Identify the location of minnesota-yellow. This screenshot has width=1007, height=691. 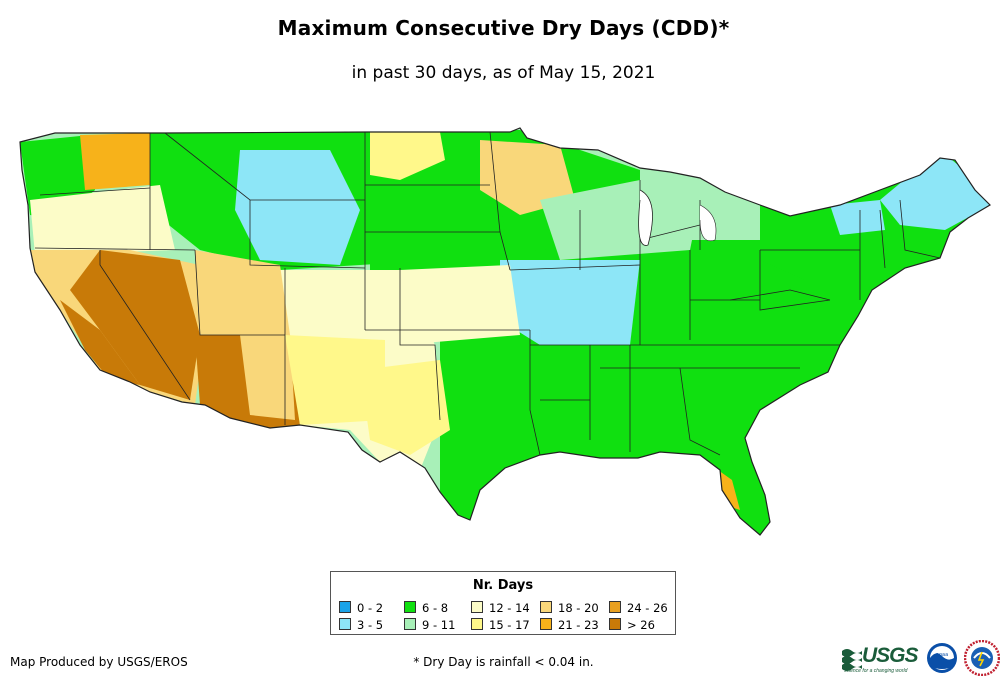
(527, 177).